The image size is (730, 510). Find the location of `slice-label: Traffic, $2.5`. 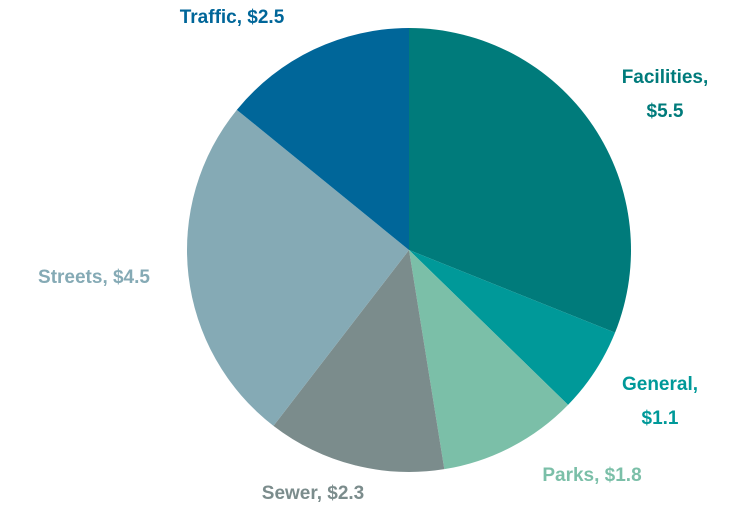

slice-label: Traffic, $2.5 is located at coordinates (232, 17).